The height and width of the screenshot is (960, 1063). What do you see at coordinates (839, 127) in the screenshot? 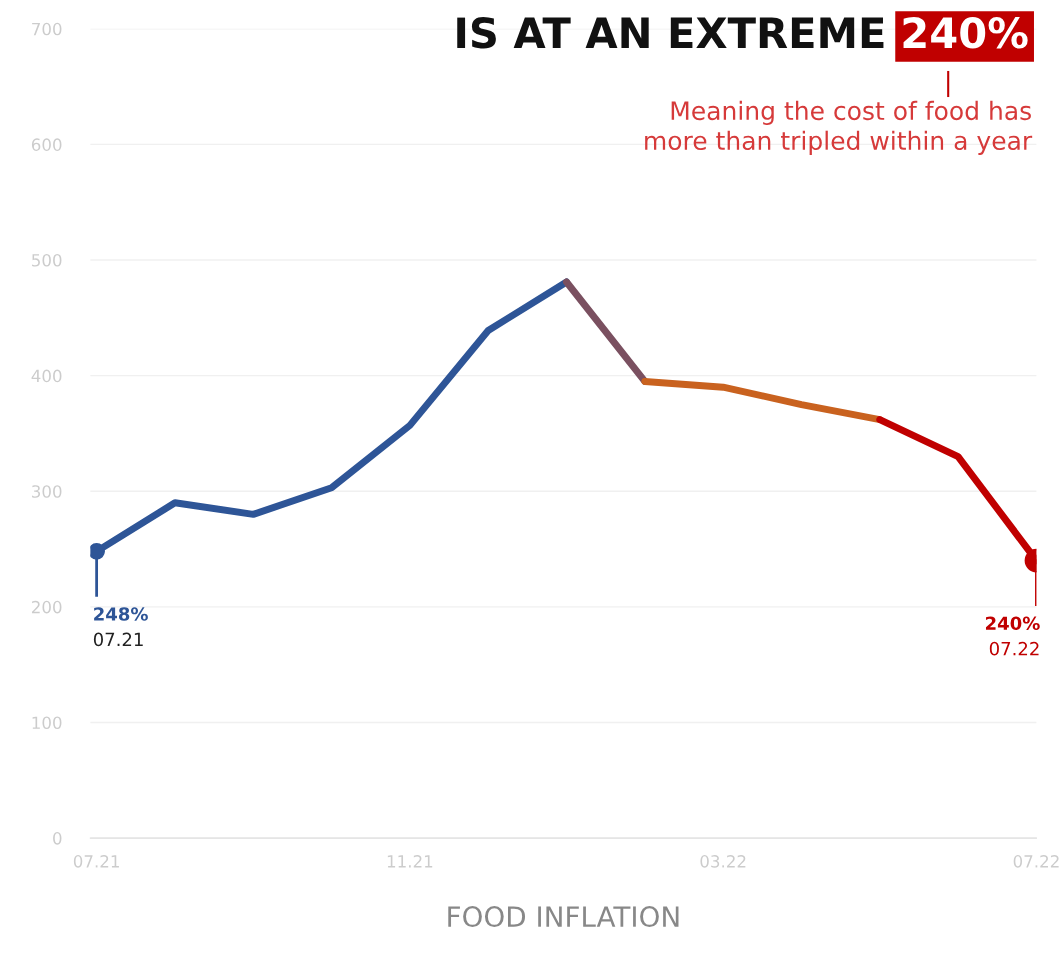
I see `annotation: Meaning the cost of food has more than tripled within a year` at bounding box center [839, 127].